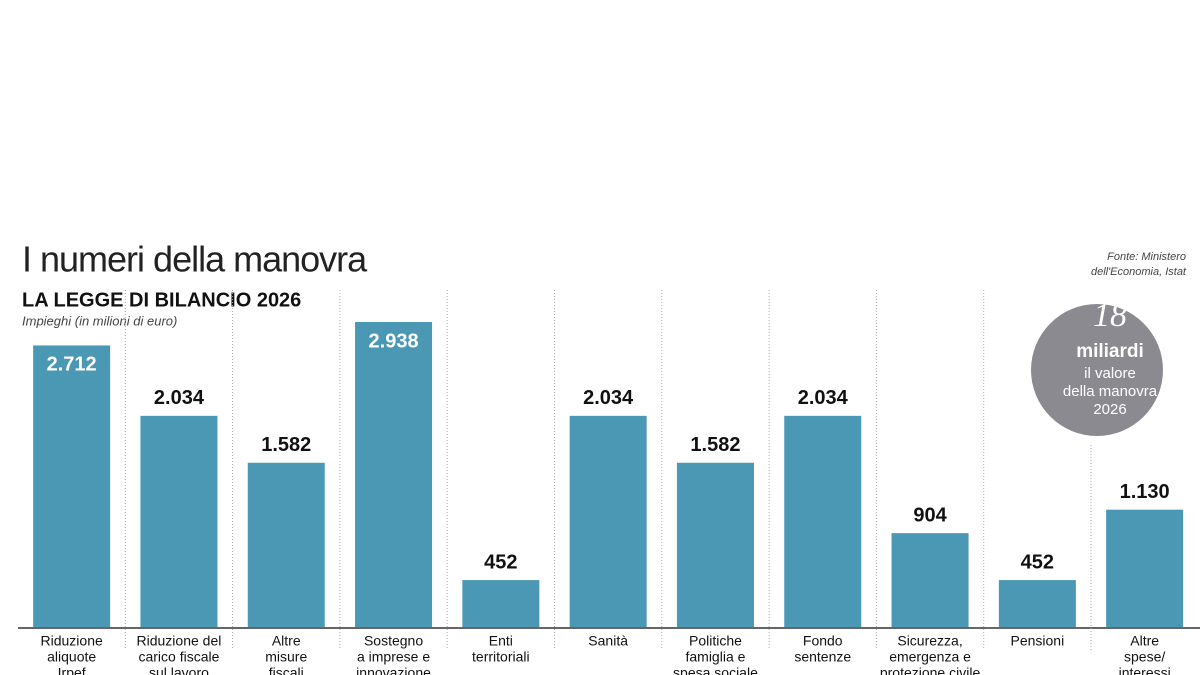 The height and width of the screenshot is (675, 1200). What do you see at coordinates (72, 365) in the screenshot?
I see `value-label: 2.712` at bounding box center [72, 365].